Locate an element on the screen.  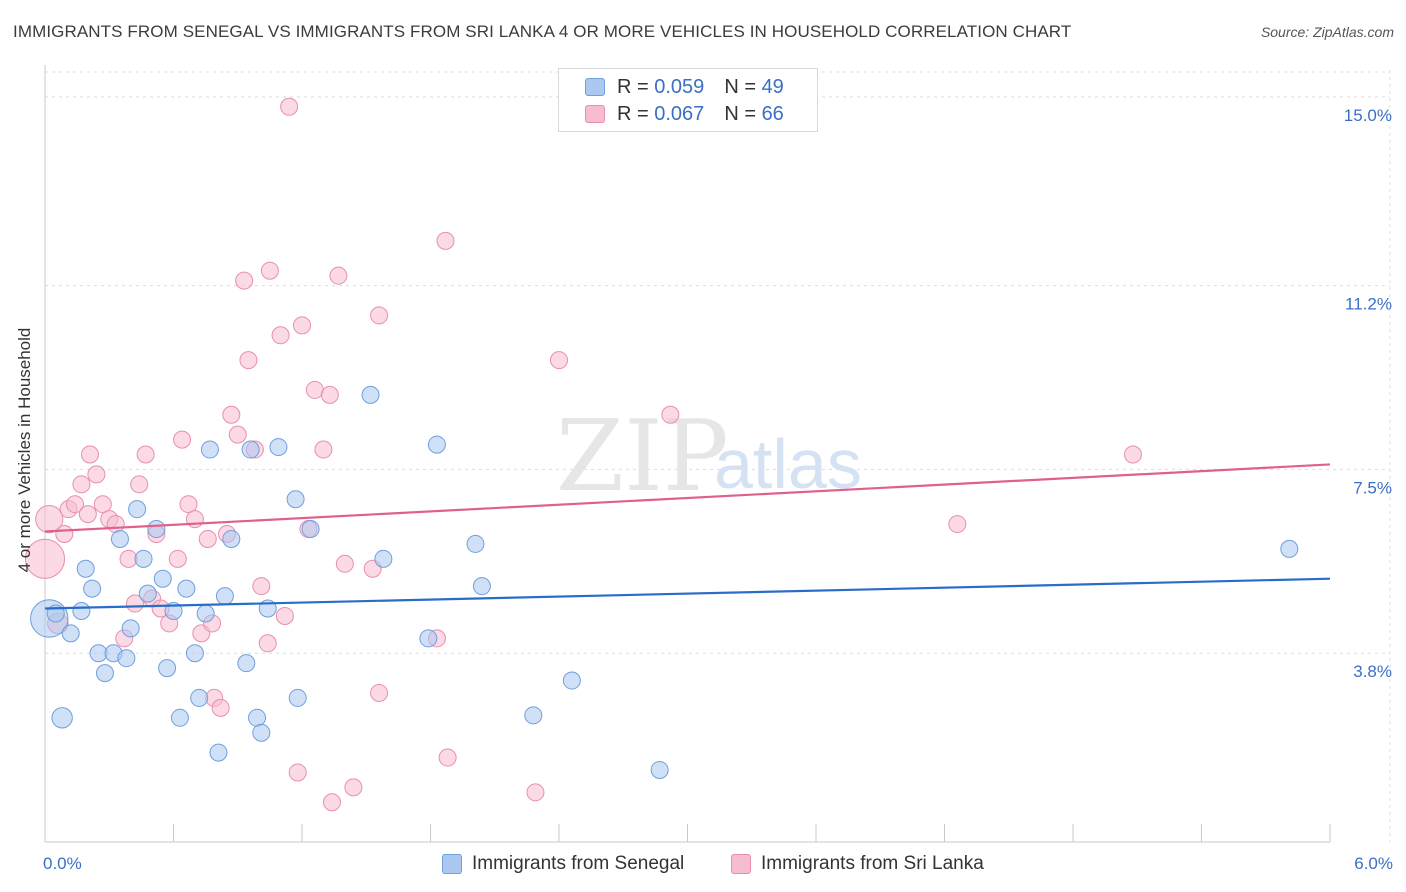
srilanka-n-value: 66 is located at coordinates (772, 113).